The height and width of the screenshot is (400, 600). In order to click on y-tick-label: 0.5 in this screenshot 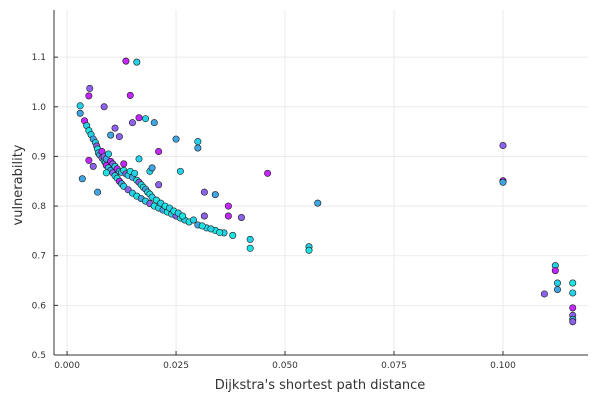, I will do `click(39, 356)`.